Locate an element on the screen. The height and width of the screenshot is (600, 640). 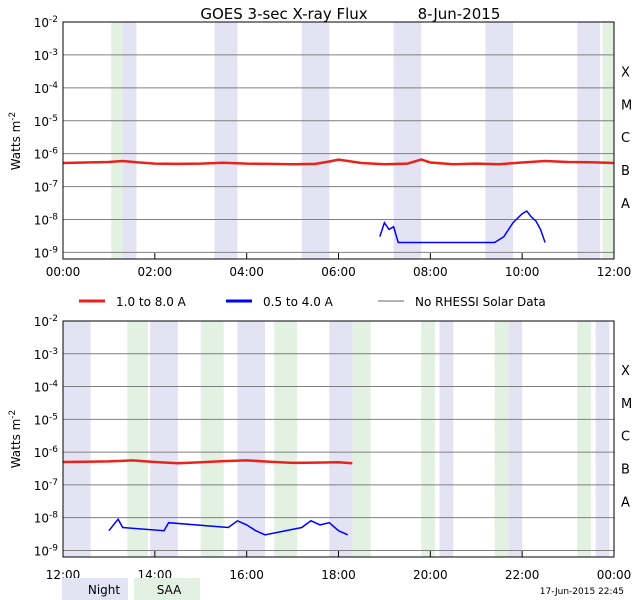
x-tick-label: 04:00 is located at coordinates (246, 272).